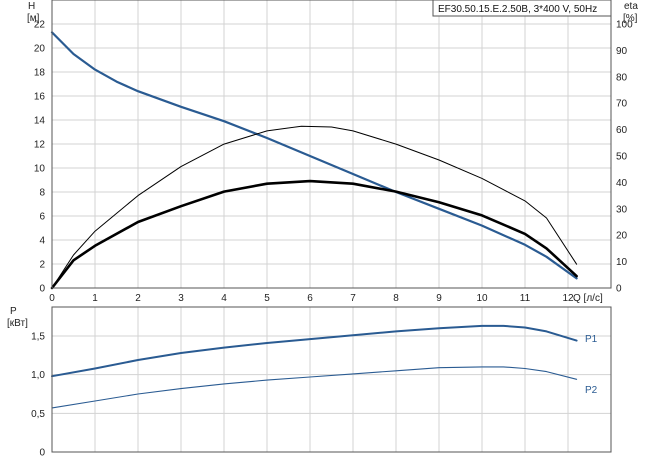  I want to click on p-tick-label: 1,0, so click(38, 375).